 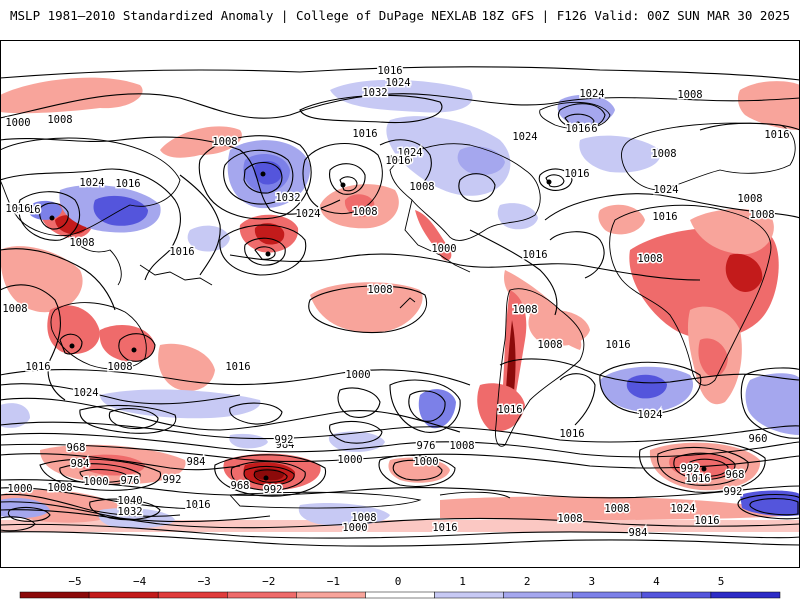 What do you see at coordinates (129, 501) in the screenshot?
I see `isobar-label: 1040` at bounding box center [129, 501].